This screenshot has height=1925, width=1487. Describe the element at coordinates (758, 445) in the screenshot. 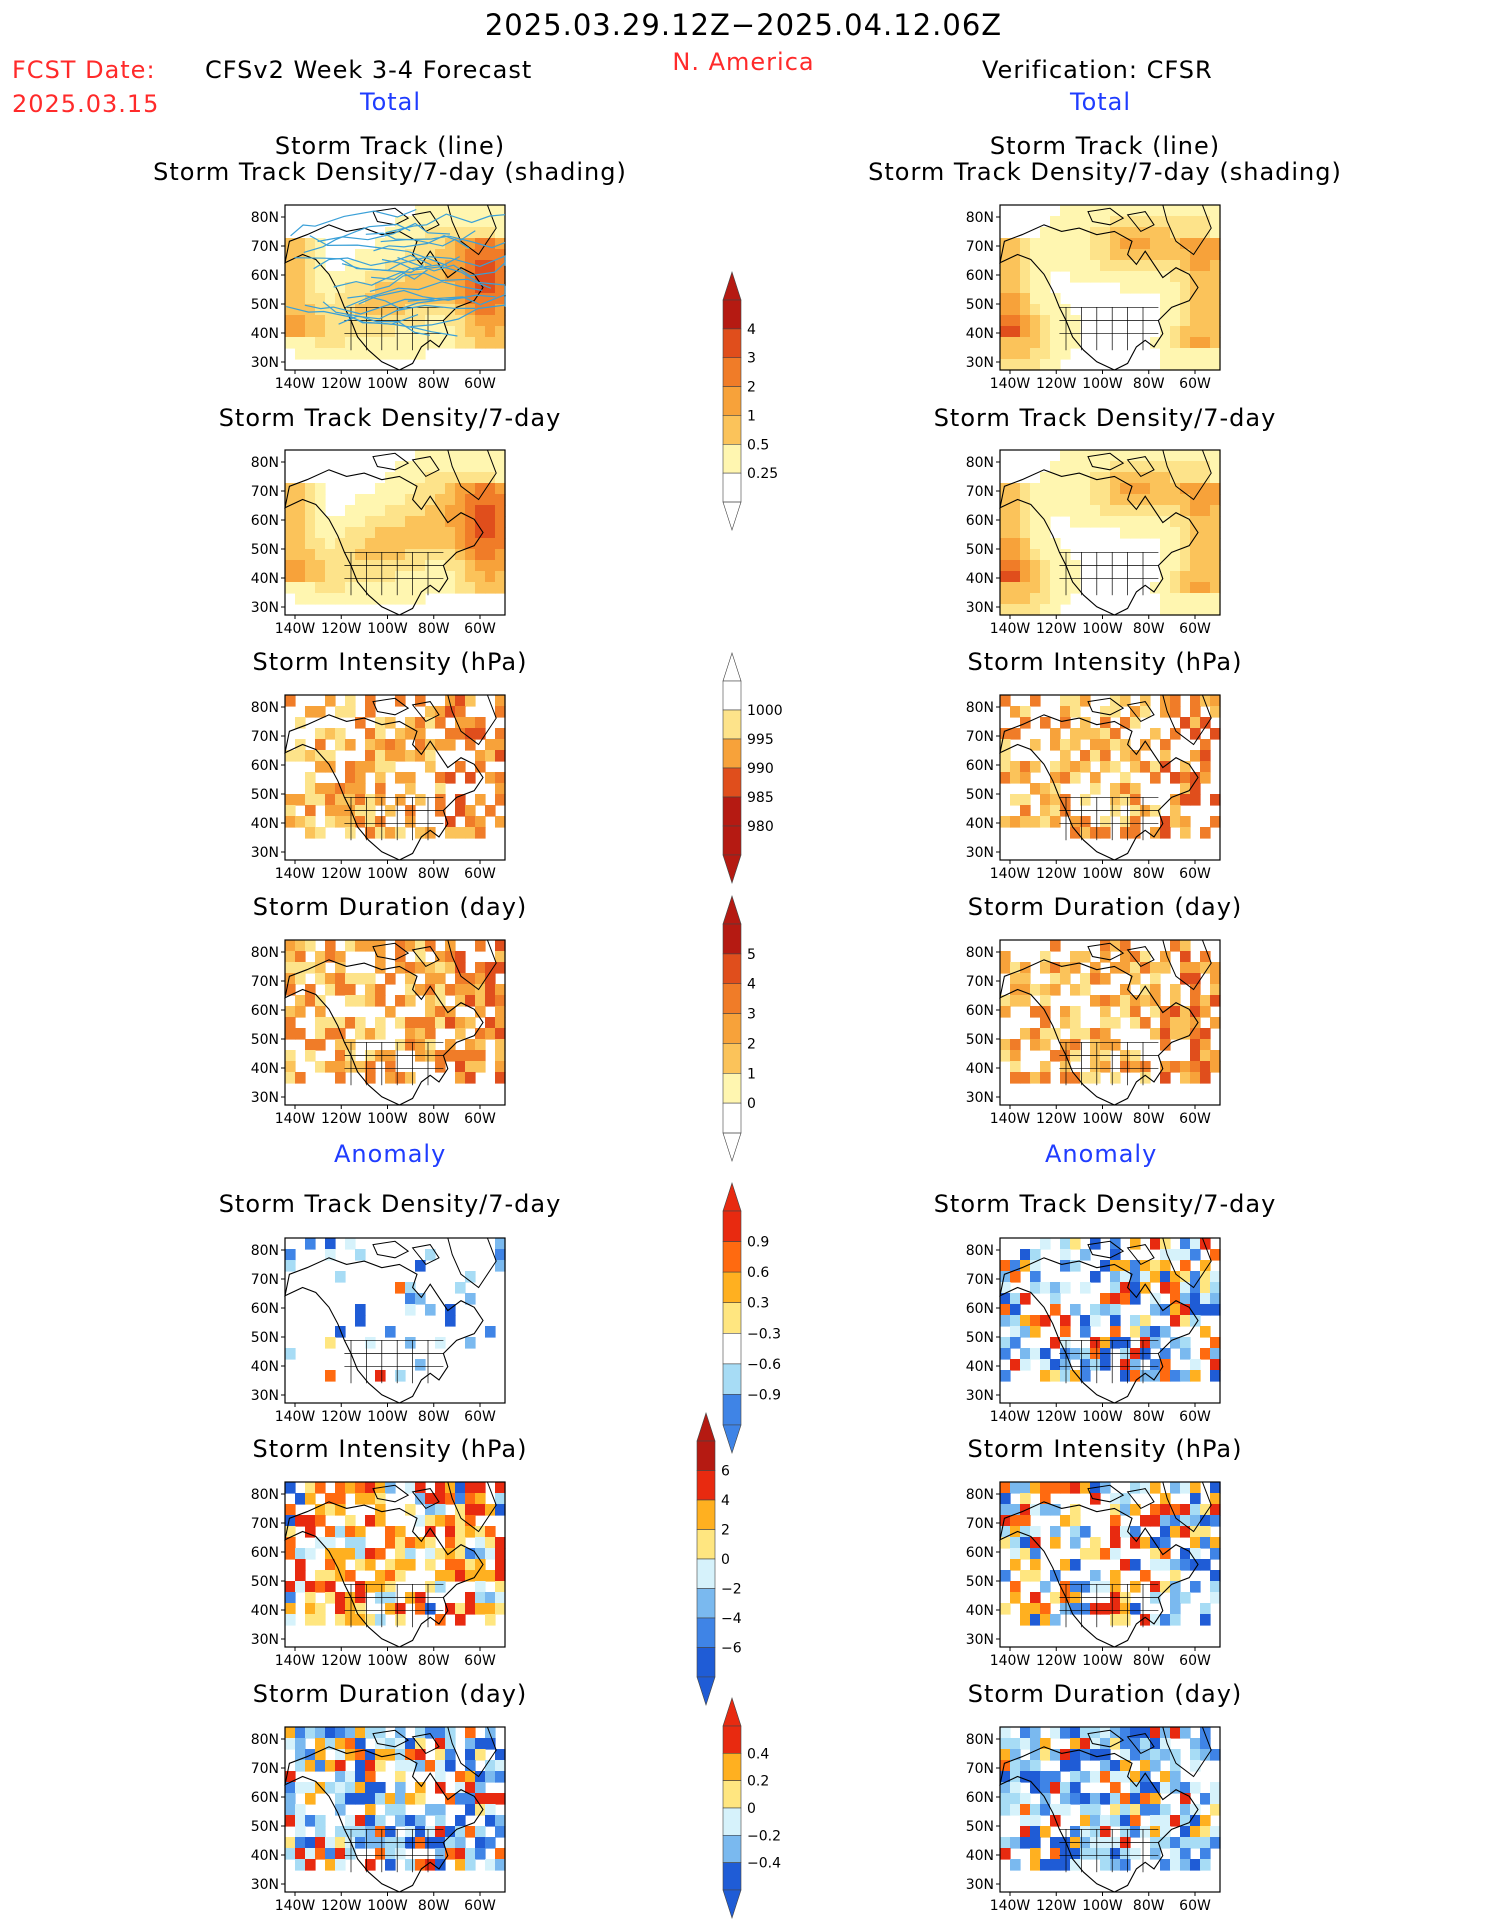

I see `colorbar-label: 0.5` at that location.